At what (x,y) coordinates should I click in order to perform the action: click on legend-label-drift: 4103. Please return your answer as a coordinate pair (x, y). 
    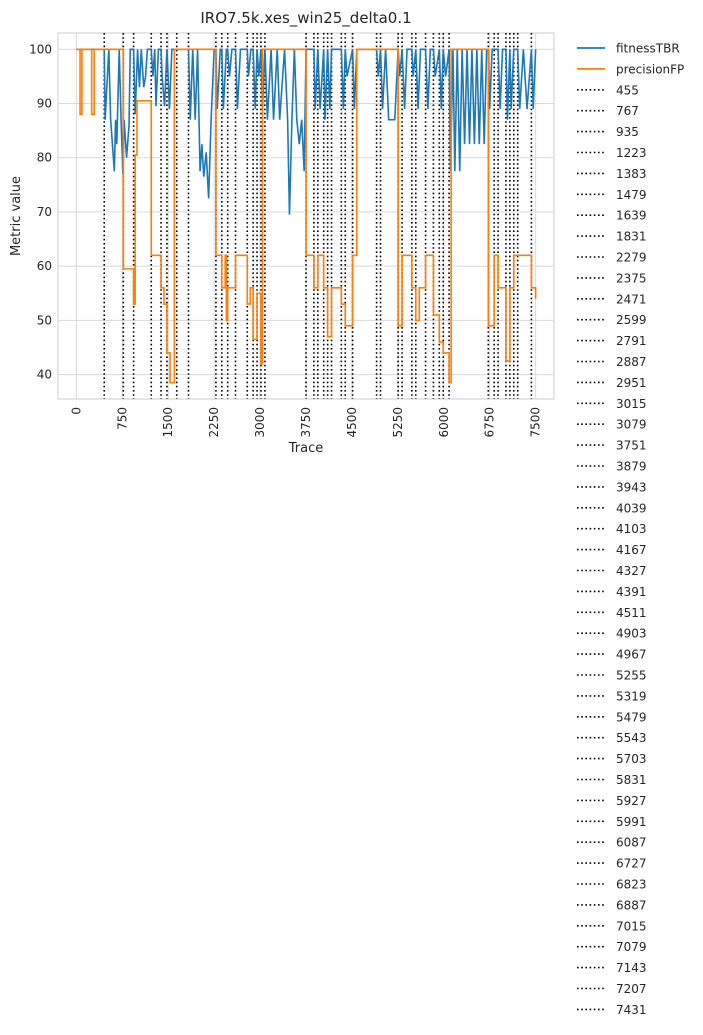
    Looking at the image, I should click on (631, 529).